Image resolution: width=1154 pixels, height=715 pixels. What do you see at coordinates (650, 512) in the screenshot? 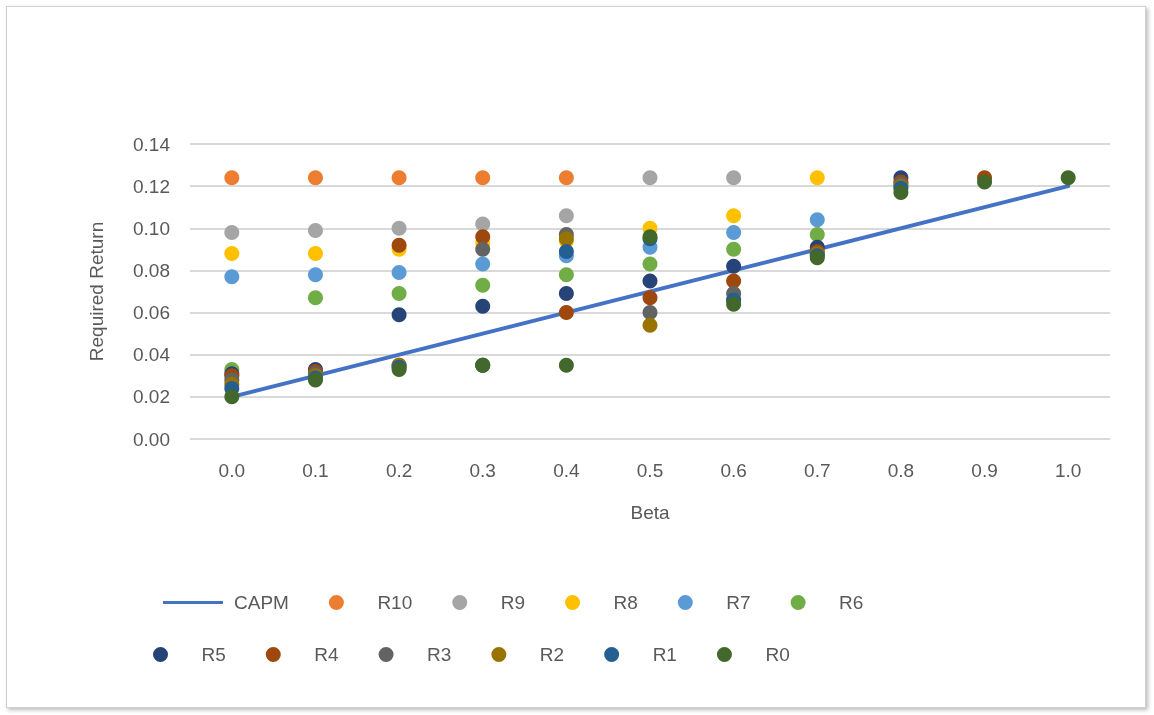
I see `x-axis-title: Beta` at bounding box center [650, 512].